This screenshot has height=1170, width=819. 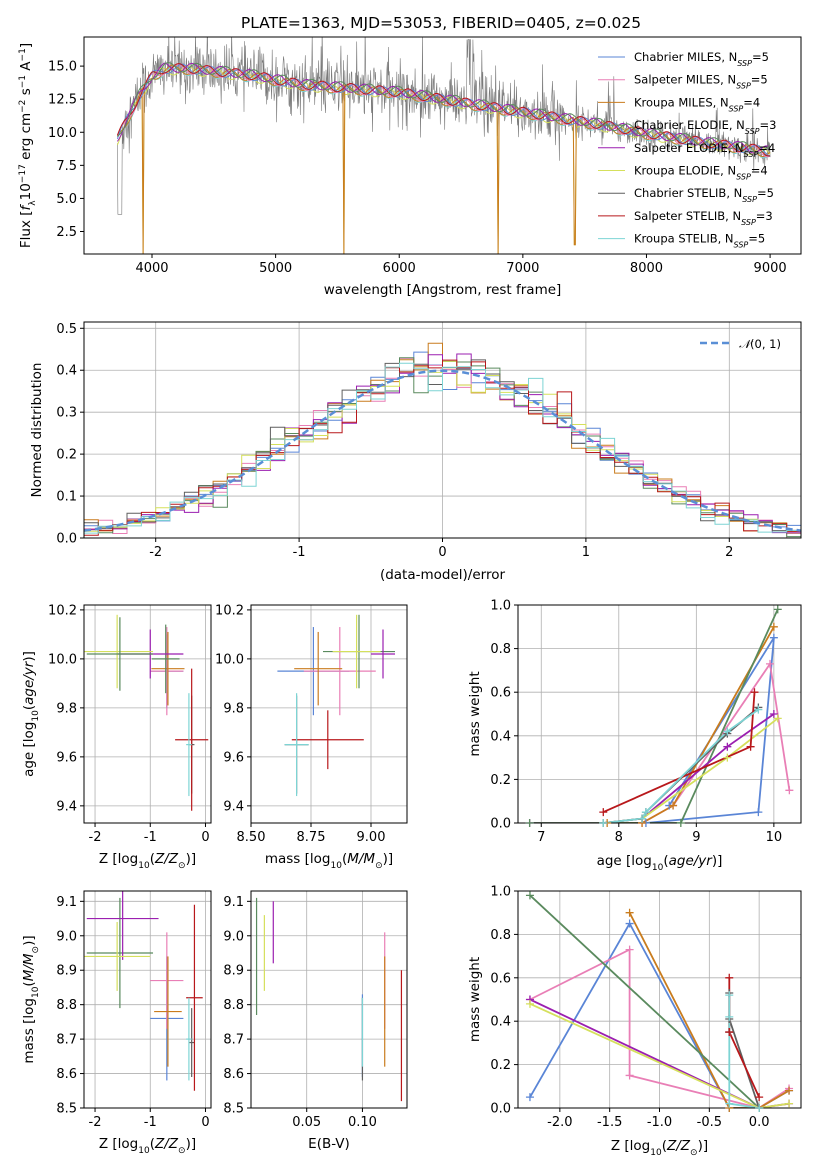 I want to click on y-axis-label: mass weight, so click(x=475, y=713).